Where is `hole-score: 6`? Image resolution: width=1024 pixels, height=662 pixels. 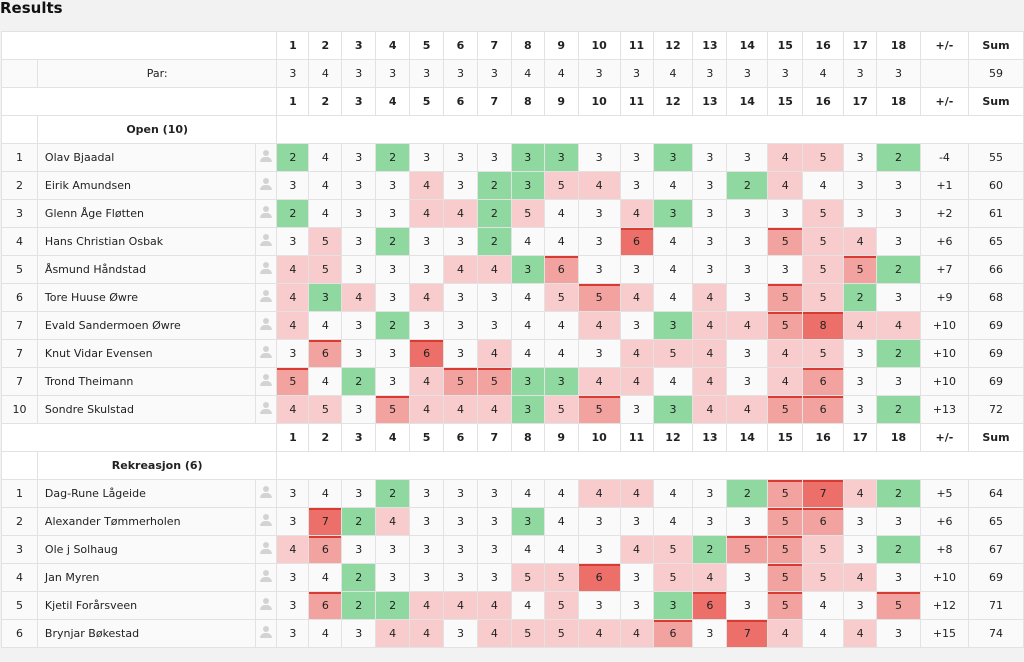
hole-score: 6 is located at coordinates (710, 605).